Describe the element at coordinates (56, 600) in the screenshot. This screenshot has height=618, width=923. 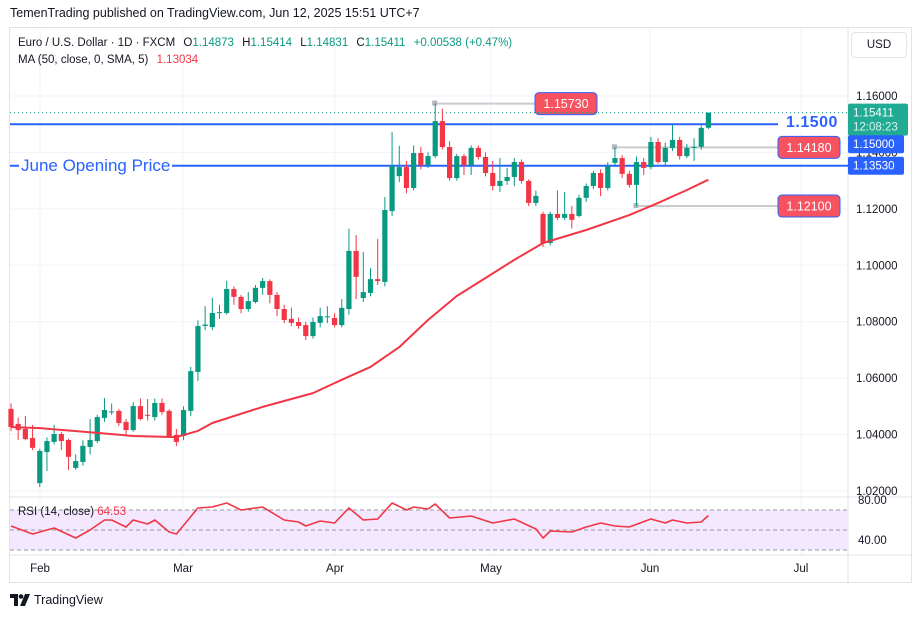
I see `tradingview-logo: TradingView` at that location.